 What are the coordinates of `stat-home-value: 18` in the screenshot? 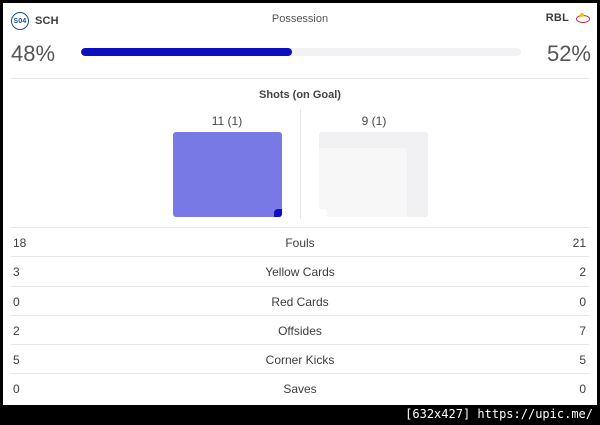 It's located at (20, 243).